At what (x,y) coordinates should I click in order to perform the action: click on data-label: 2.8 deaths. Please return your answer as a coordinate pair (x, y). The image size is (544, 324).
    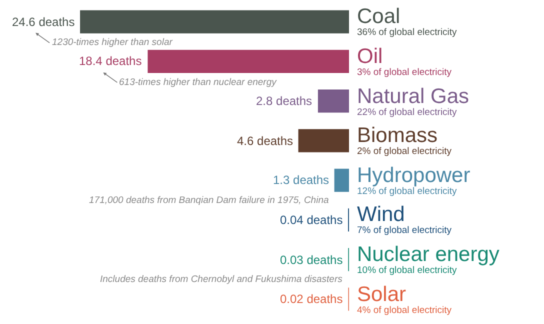
    Looking at the image, I should click on (284, 101).